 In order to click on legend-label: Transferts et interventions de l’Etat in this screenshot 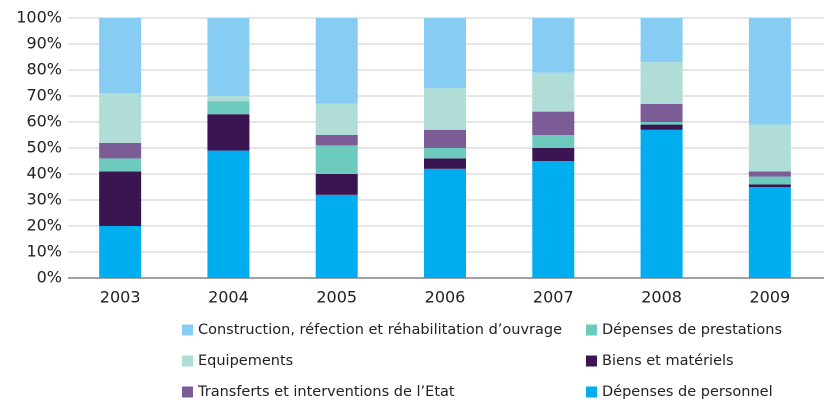, I will do `click(326, 392)`.